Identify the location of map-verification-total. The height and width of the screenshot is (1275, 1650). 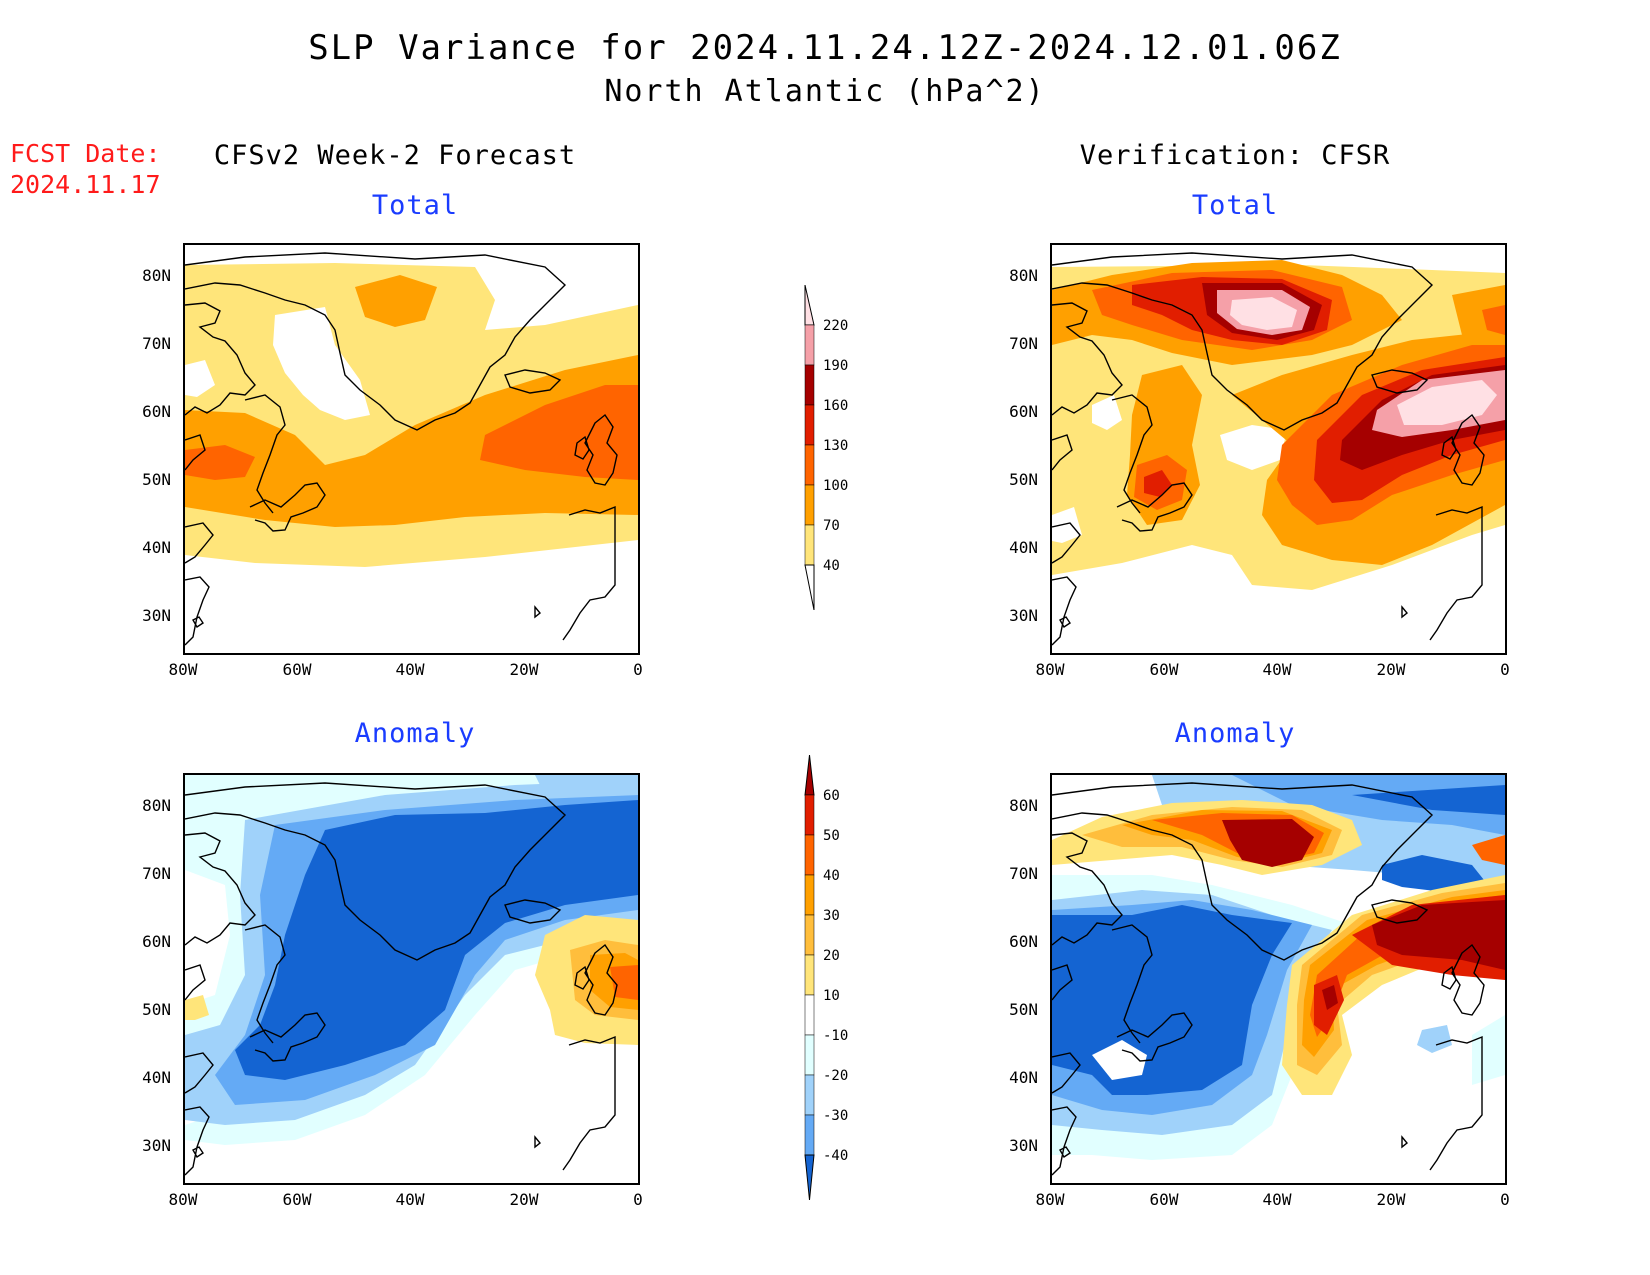
(1278, 449).